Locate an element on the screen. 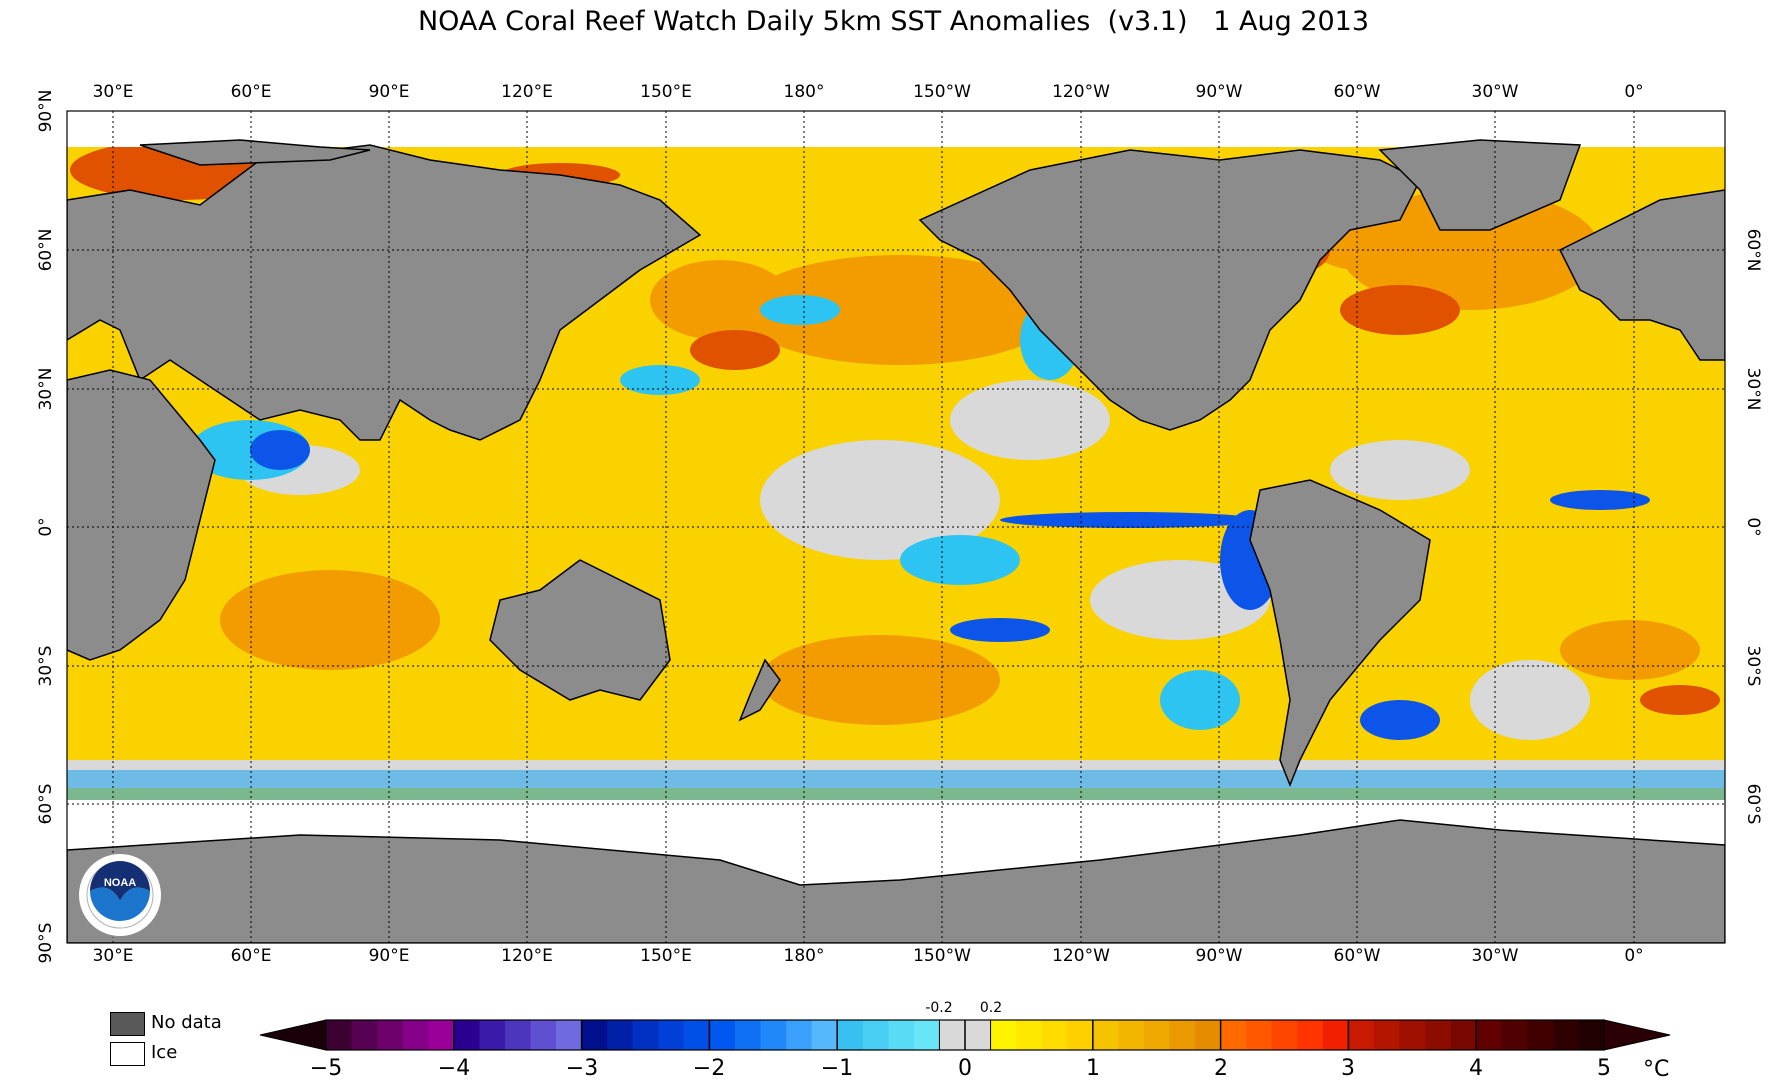 The image size is (1787, 1085). no-data-label: No data is located at coordinates (186, 1022).